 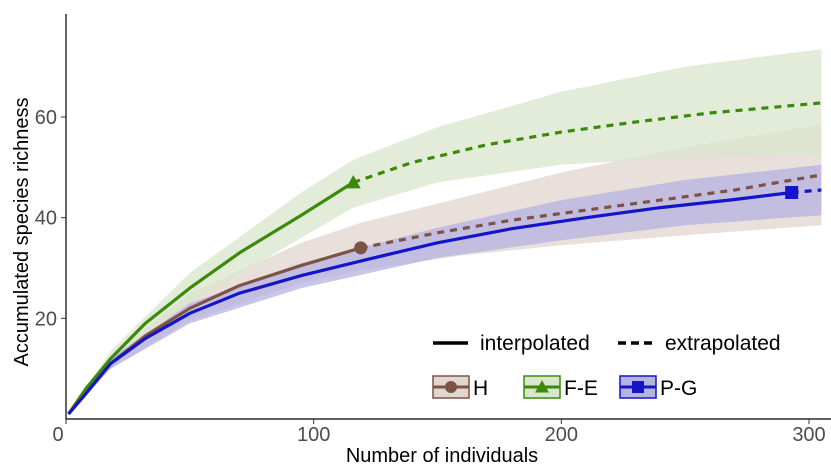 What do you see at coordinates (451, 387) in the screenshot?
I see `legend-marker-h` at bounding box center [451, 387].